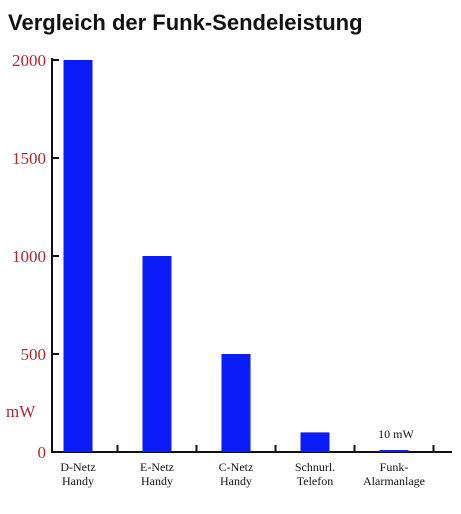 The image size is (461, 514). I want to click on data-label: 10 mW, so click(396, 434).